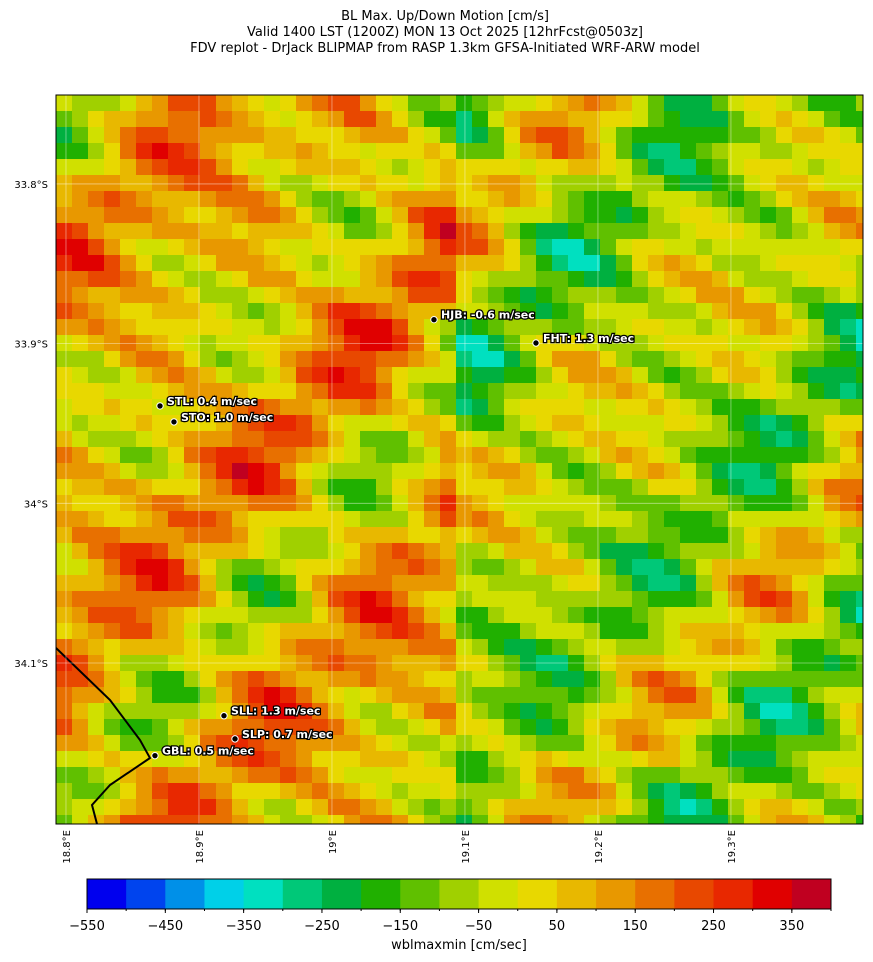  What do you see at coordinates (165, 926) in the screenshot?
I see `colorbar-tick-label: −450` at bounding box center [165, 926].